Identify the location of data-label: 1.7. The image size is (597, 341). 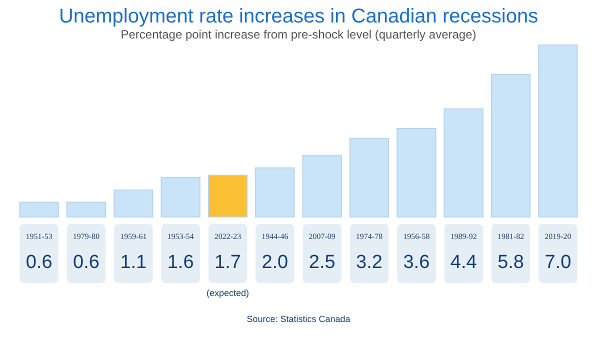
(227, 262).